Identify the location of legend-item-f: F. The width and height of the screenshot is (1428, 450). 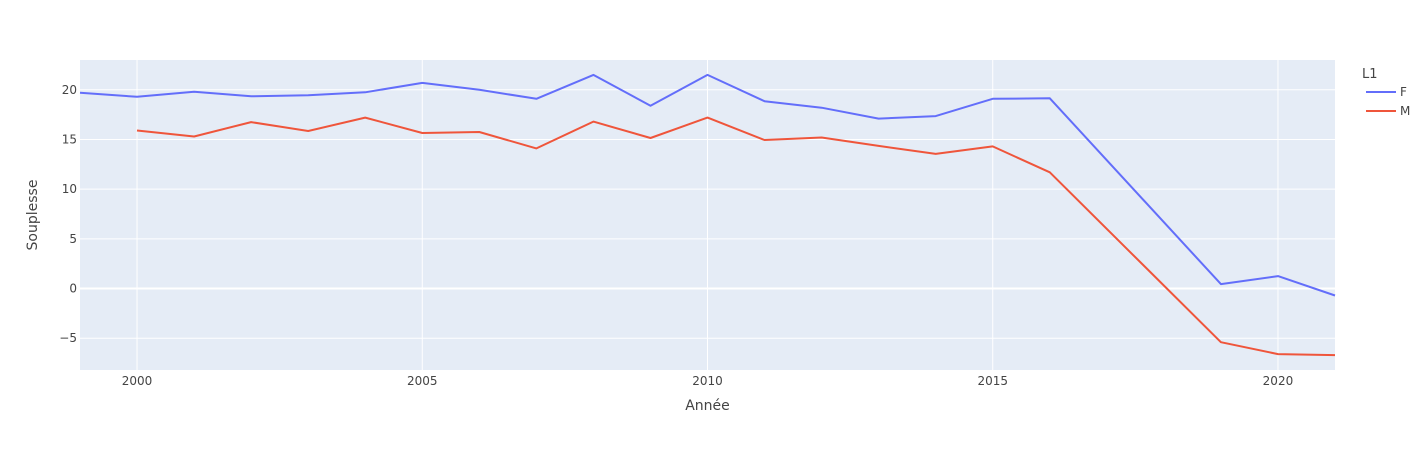
(1386, 92).